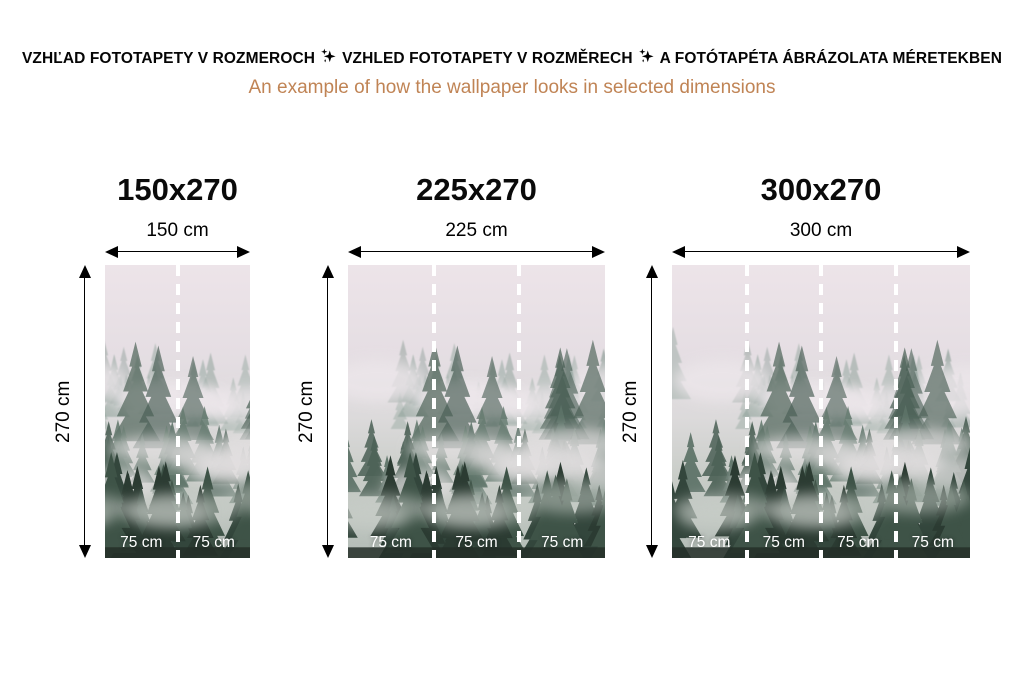 This screenshot has height=680, width=1024. What do you see at coordinates (476, 230) in the screenshot?
I see `width-dimension-label: 225 cm` at bounding box center [476, 230].